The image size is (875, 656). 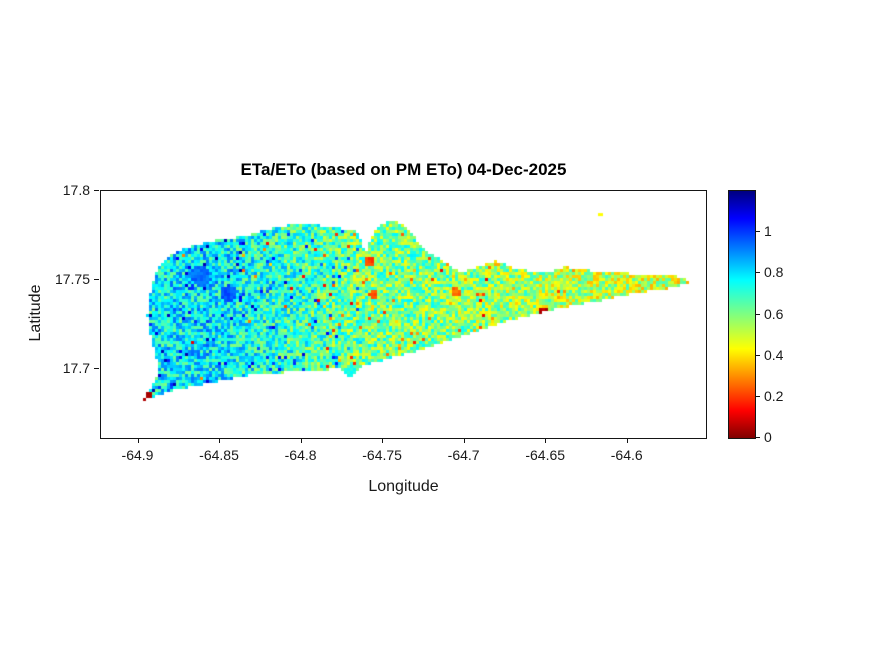 I want to click on x-tick-label: -64.8, so click(x=300, y=455).